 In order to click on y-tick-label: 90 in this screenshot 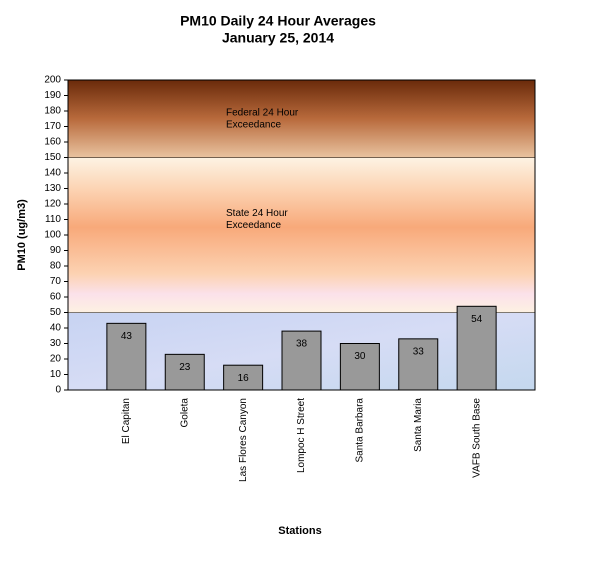, I will do `click(56, 250)`.